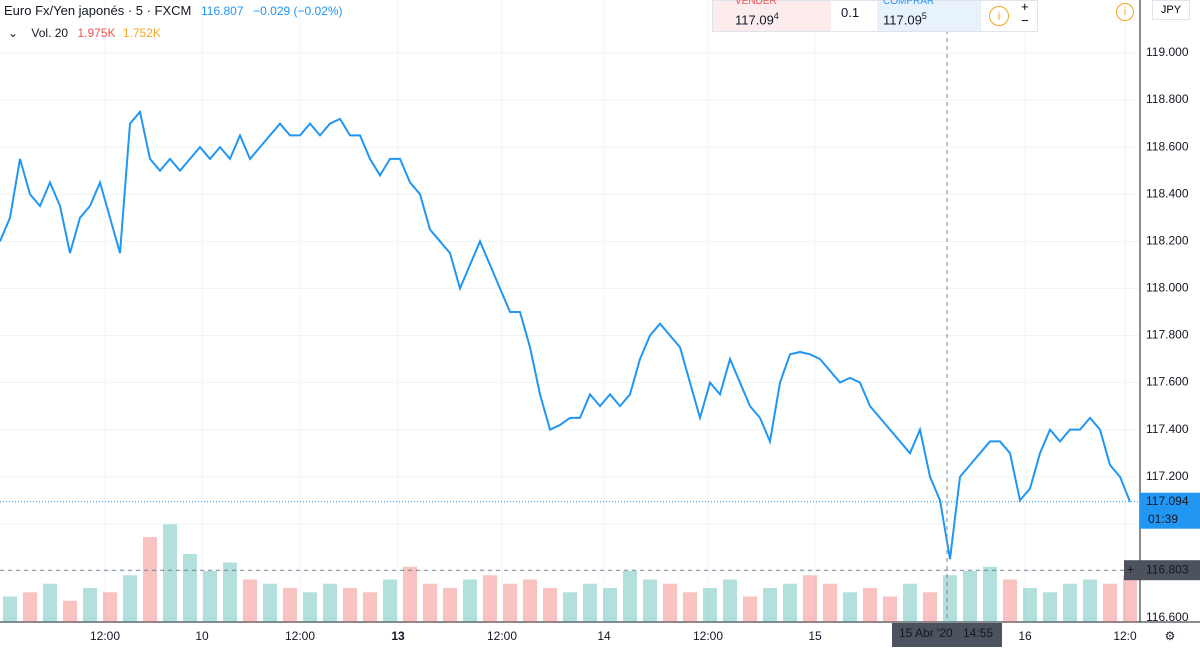  What do you see at coordinates (850, 12) in the screenshot?
I see `size: 0.1` at bounding box center [850, 12].